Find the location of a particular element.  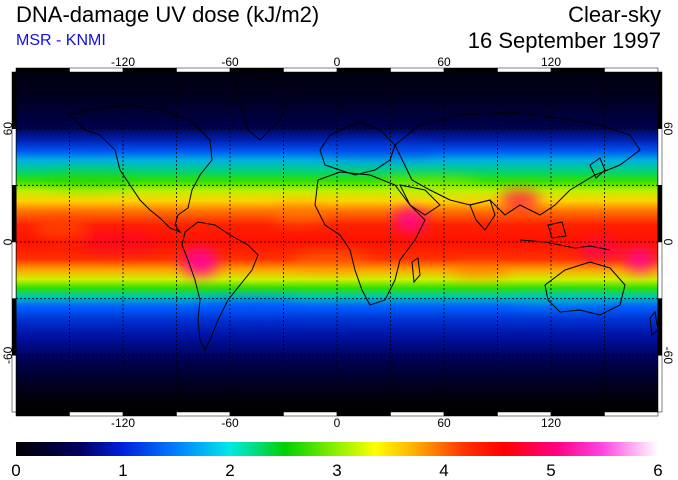

lat-ticks-right: 60 0 -60 is located at coordinates (668, 243).